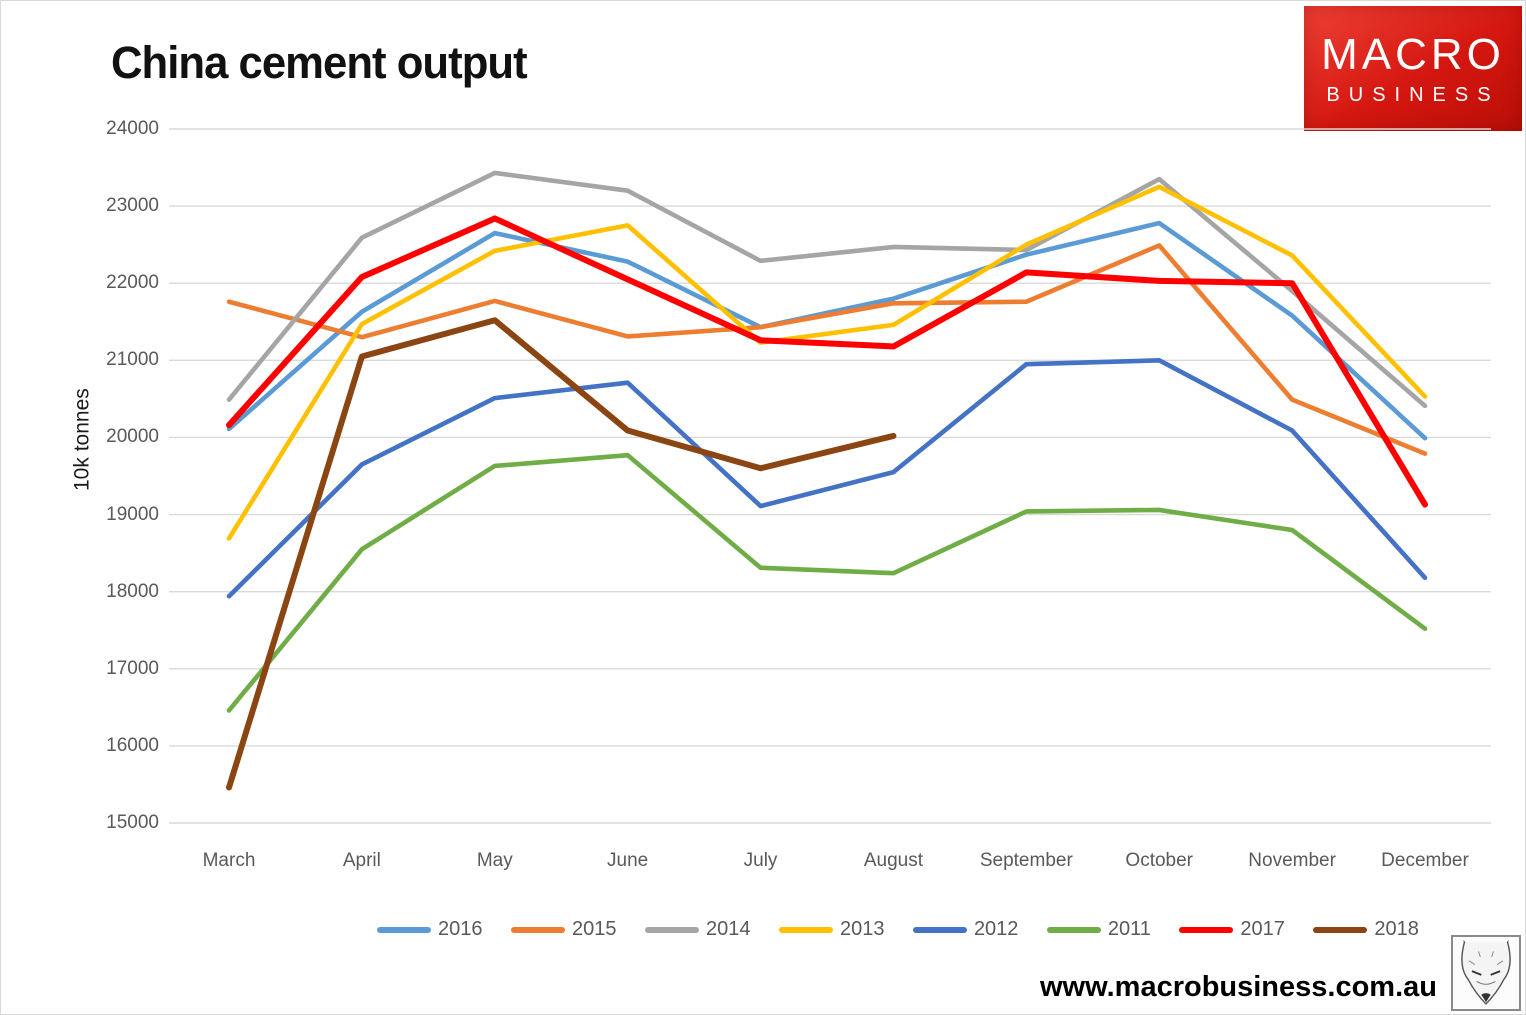  What do you see at coordinates (319, 62) in the screenshot?
I see `chart-title: China cement output` at bounding box center [319, 62].